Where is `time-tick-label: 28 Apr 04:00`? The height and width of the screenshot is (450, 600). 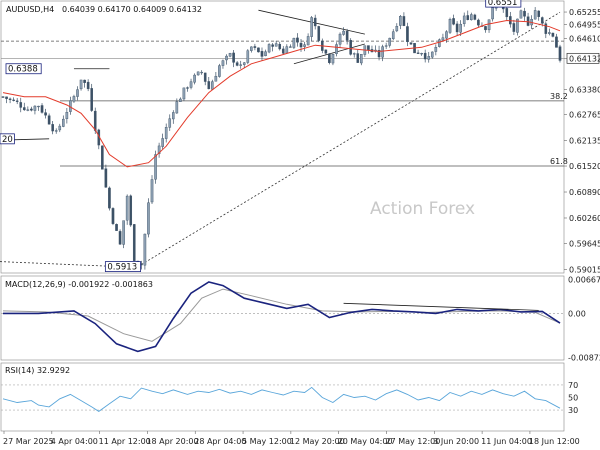 time-tick-label: 28 Apr 04:00 is located at coordinates (220, 441).